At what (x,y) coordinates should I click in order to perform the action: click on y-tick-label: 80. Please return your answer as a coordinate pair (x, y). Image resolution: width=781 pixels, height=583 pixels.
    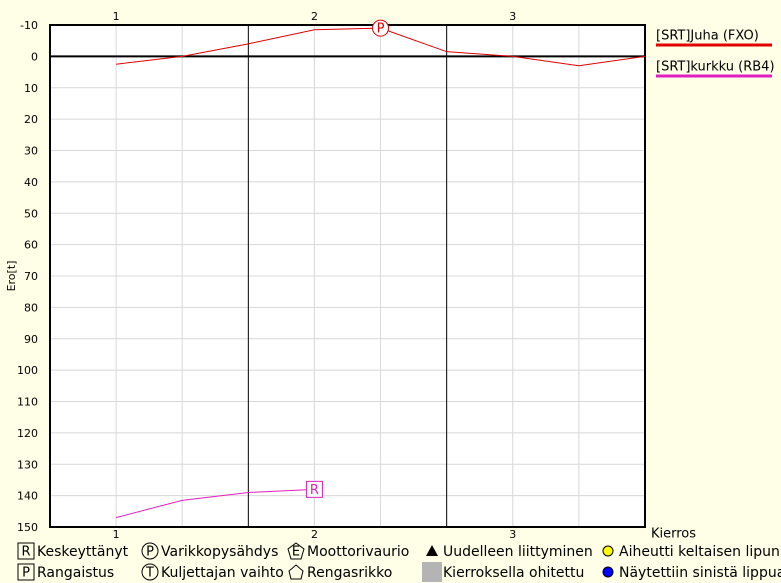
    Looking at the image, I should click on (31, 307).